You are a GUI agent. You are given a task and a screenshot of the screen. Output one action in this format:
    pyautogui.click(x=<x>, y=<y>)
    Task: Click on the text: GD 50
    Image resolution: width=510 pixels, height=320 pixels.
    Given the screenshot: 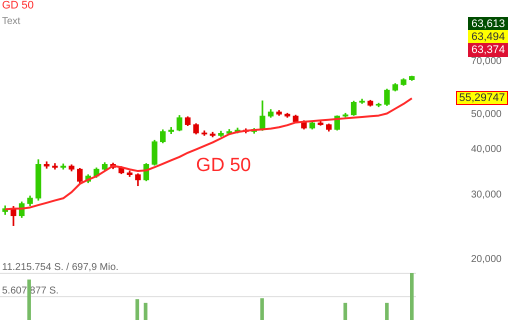 What is the action you would take?
    pyautogui.click(x=18, y=6)
    